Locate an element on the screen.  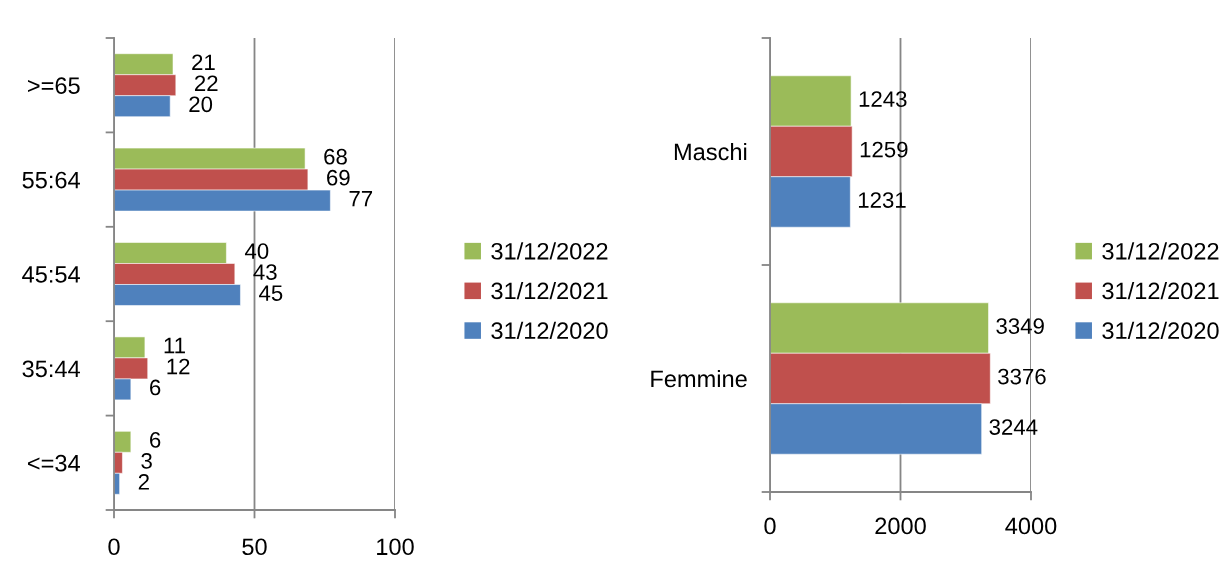
data-label: 68 is located at coordinates (335, 156).